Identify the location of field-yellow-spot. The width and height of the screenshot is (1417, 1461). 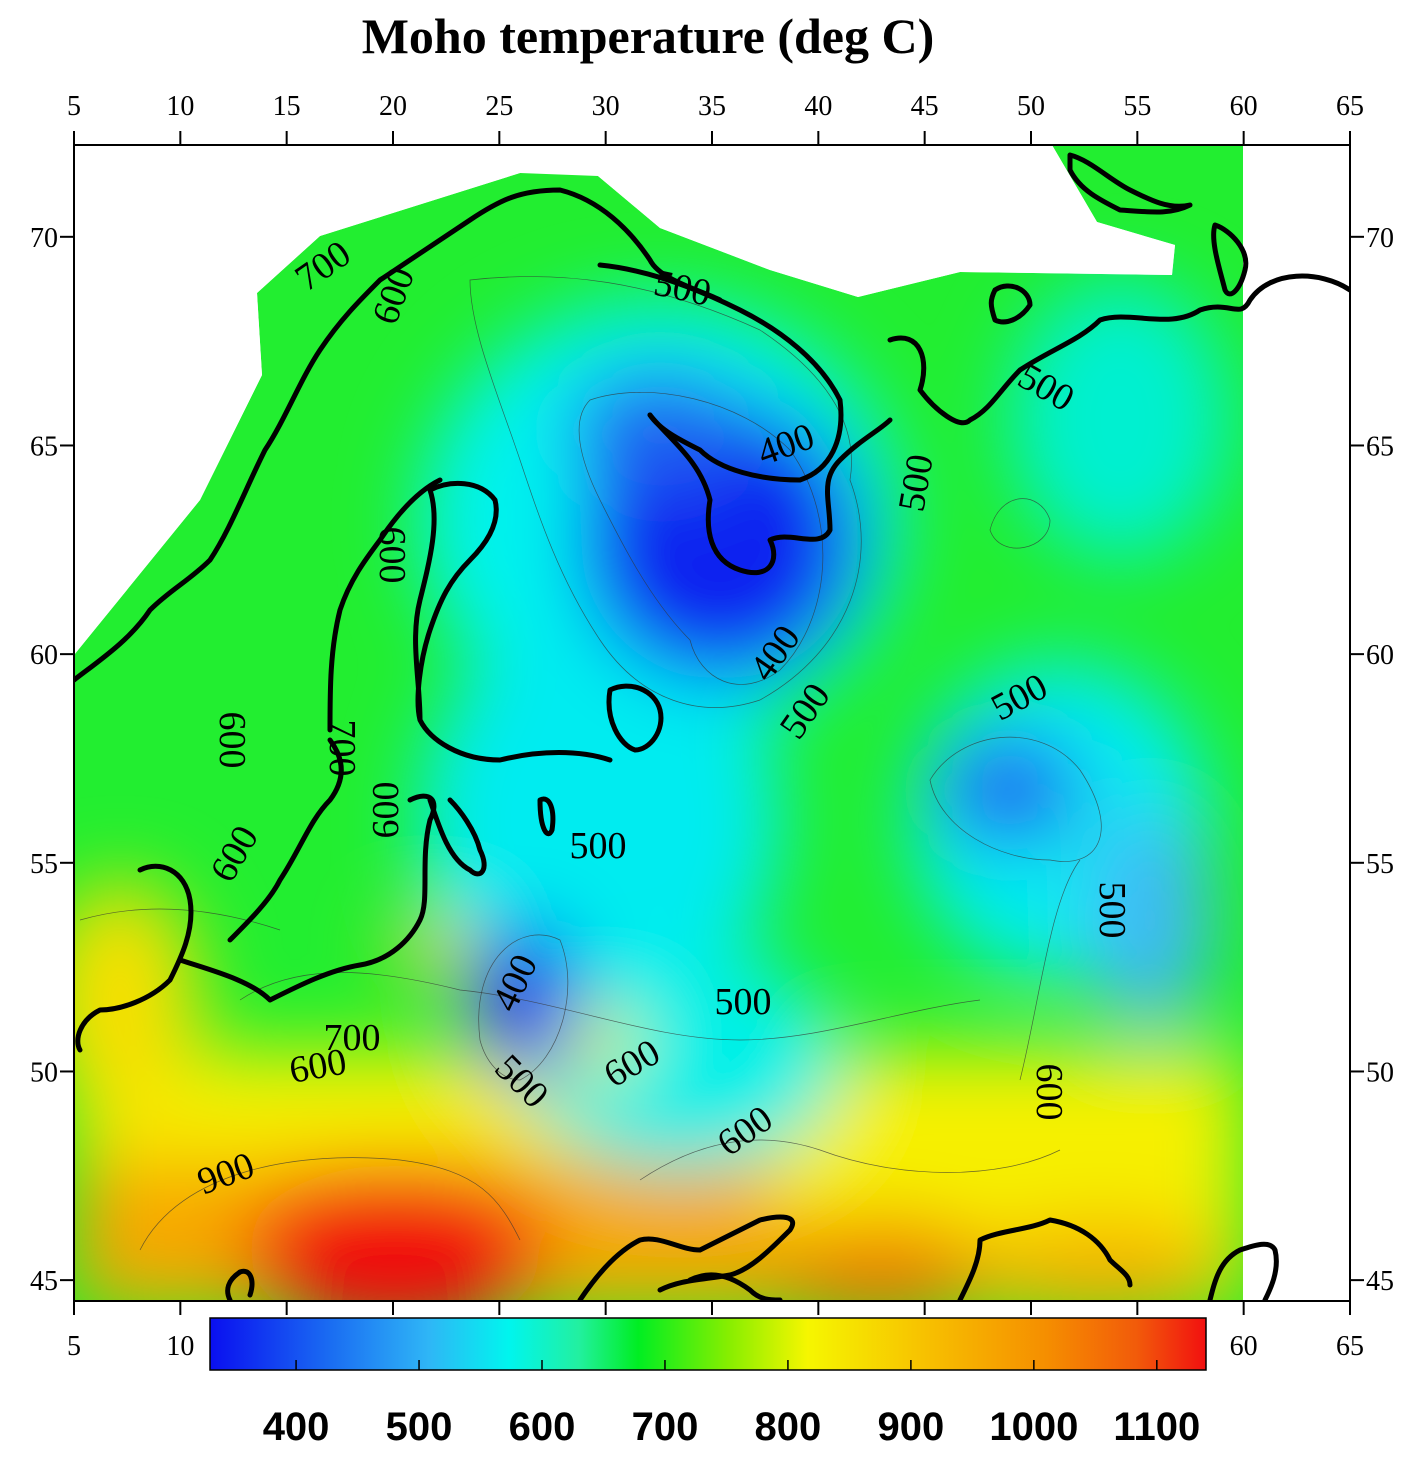
(600, 1045).